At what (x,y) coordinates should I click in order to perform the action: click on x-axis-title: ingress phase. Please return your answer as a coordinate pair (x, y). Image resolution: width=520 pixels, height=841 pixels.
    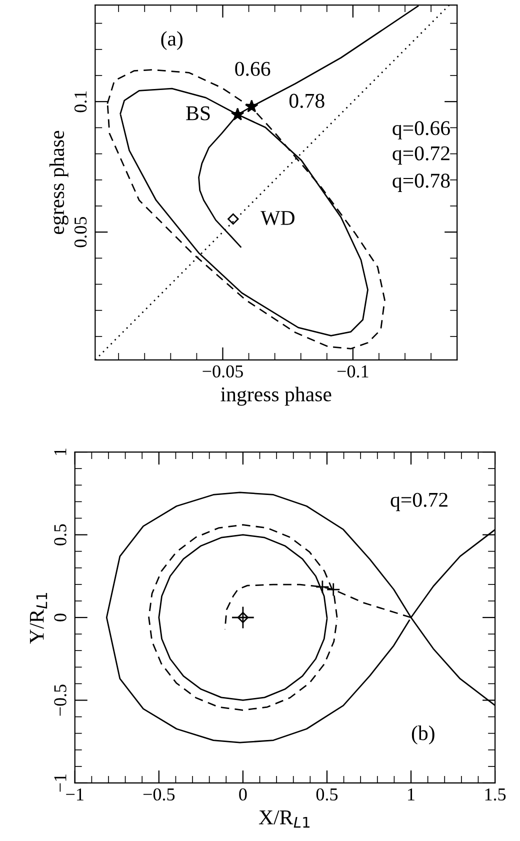
    Looking at the image, I should click on (276, 396).